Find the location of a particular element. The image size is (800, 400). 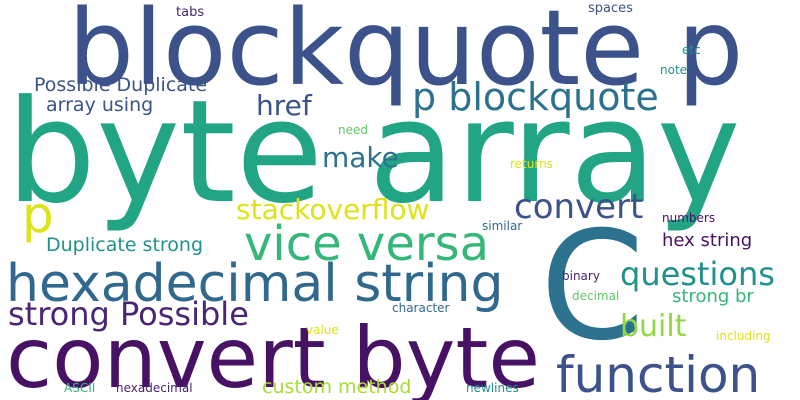

word-href: href is located at coordinates (284, 106).